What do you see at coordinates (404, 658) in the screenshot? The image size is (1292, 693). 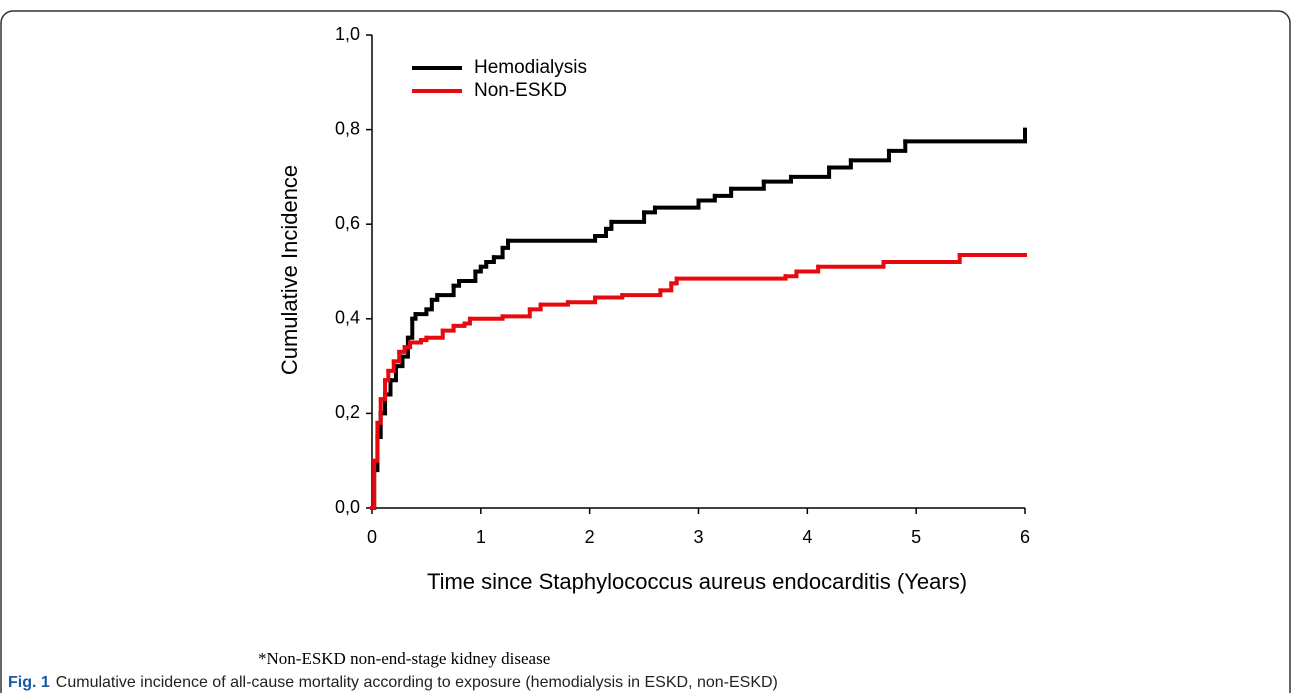 I see `footnote: *Non-ESKD non-end-stage kidney disease` at bounding box center [404, 658].